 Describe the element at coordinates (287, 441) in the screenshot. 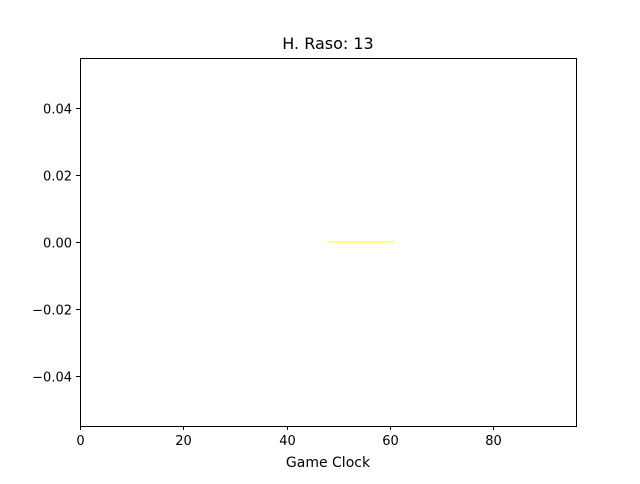

I see `x-tick-label: 40` at that location.